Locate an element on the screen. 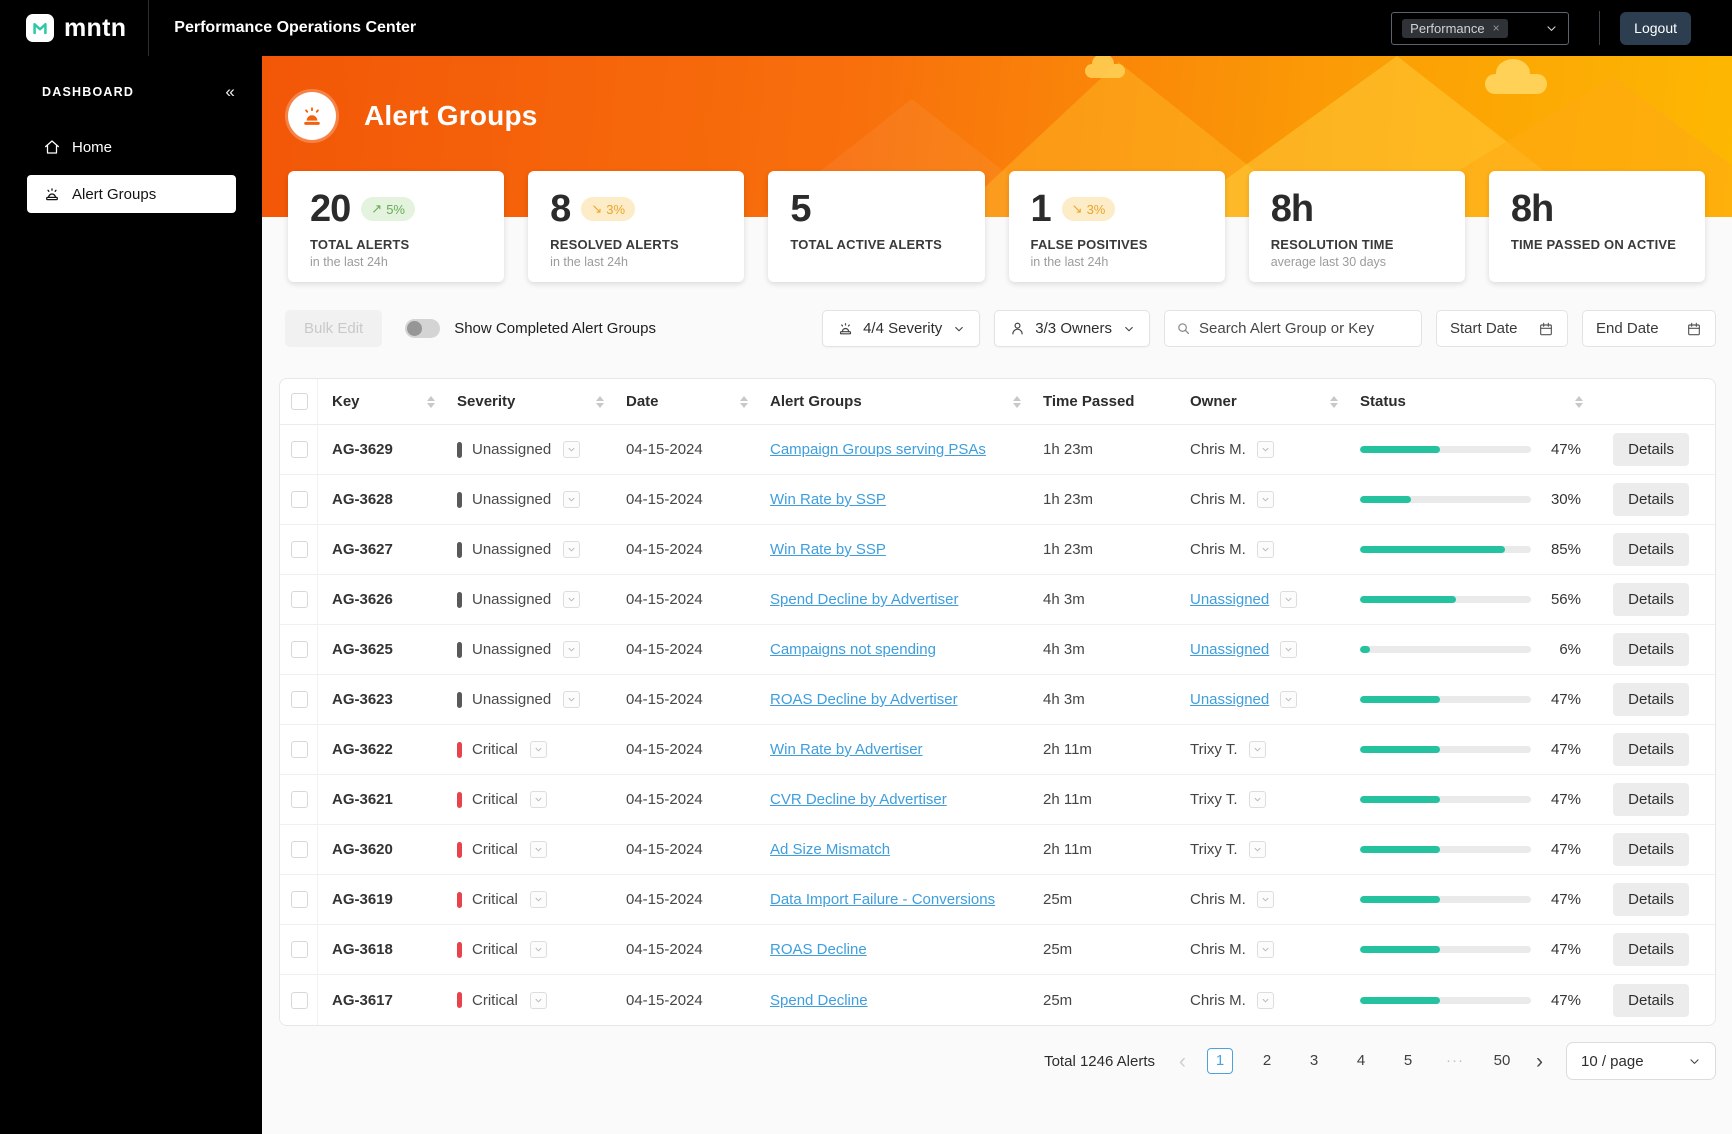 Image resolution: width=1732 pixels, height=1134 pixels. alert-group-link: CVR Decline by Advertiser is located at coordinates (858, 799).